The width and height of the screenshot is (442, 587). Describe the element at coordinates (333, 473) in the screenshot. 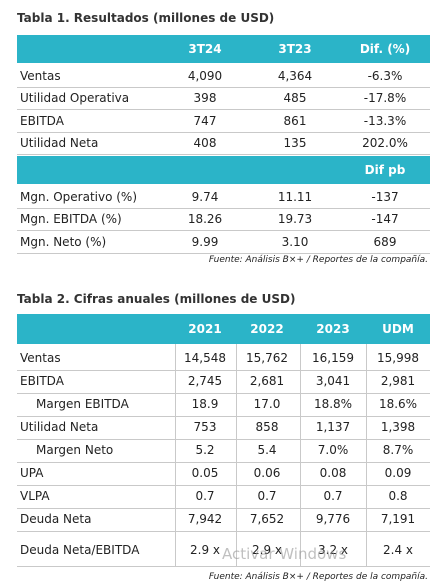

I see `cell: 0.08` at that location.